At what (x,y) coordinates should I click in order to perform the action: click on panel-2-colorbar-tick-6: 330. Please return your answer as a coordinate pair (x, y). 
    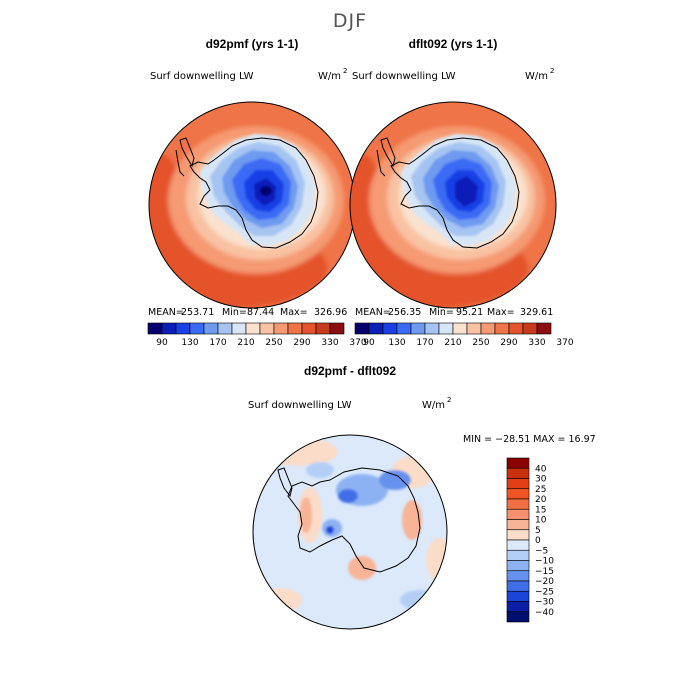
    Looking at the image, I should click on (536, 343).